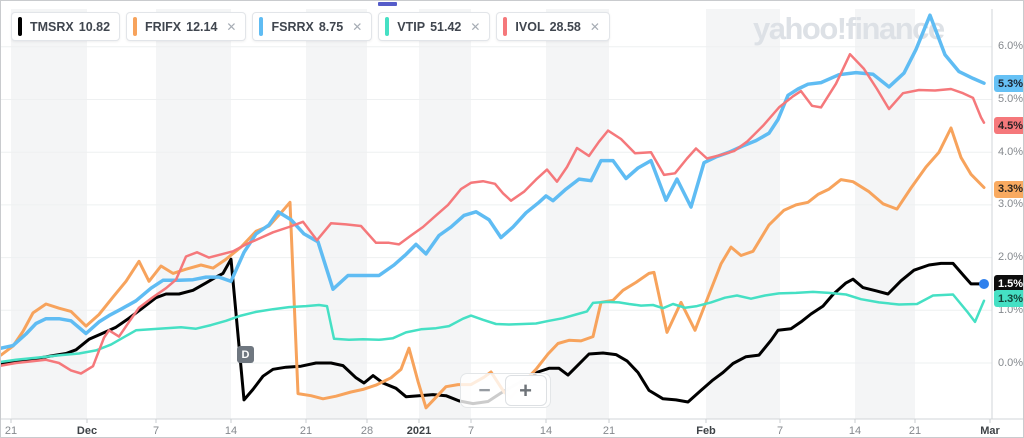 The width and height of the screenshot is (1024, 438). What do you see at coordinates (202, 26) in the screenshot?
I see `chip-ticker-value: 12.14` at bounding box center [202, 26].